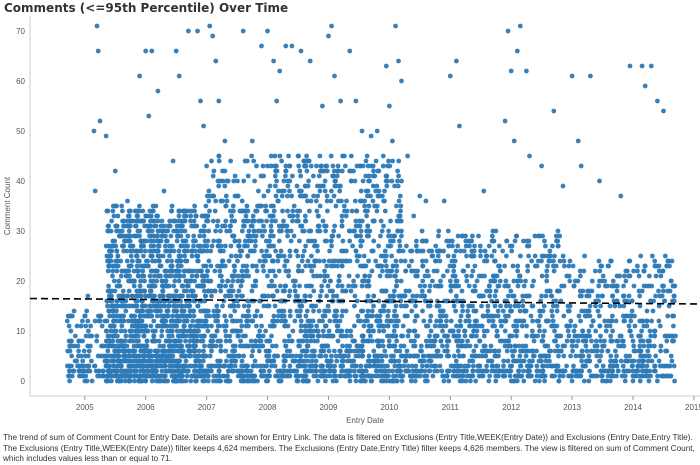 The width and height of the screenshot is (700, 465). Describe the element at coordinates (20, 81) in the screenshot. I see `y-tick-label: 60` at that location.